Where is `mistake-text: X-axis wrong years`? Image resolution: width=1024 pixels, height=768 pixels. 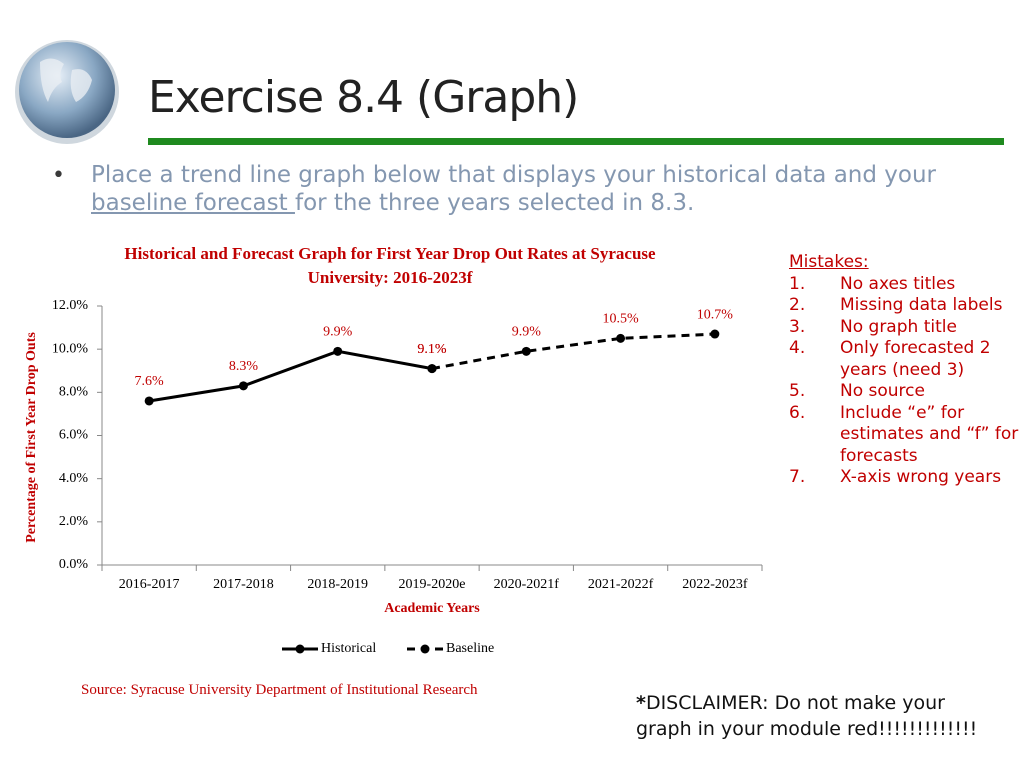 mistake-text: X-axis wrong years is located at coordinates (921, 477).